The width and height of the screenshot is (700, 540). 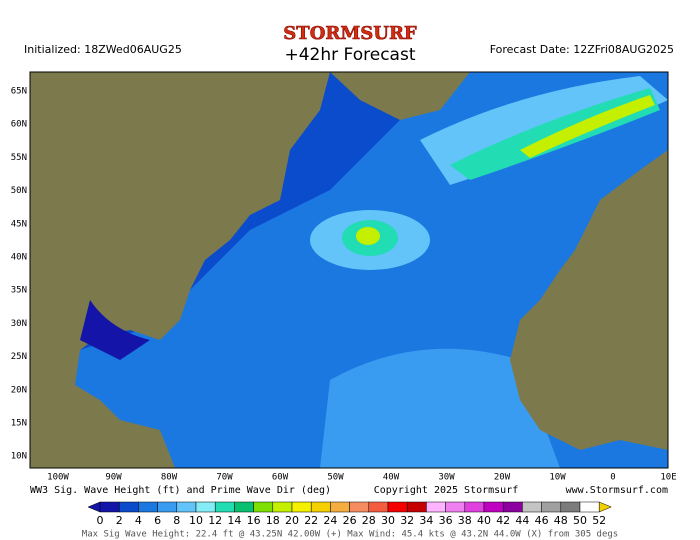 What do you see at coordinates (407, 520) in the screenshot?
I see `legend-tick: 32` at bounding box center [407, 520].